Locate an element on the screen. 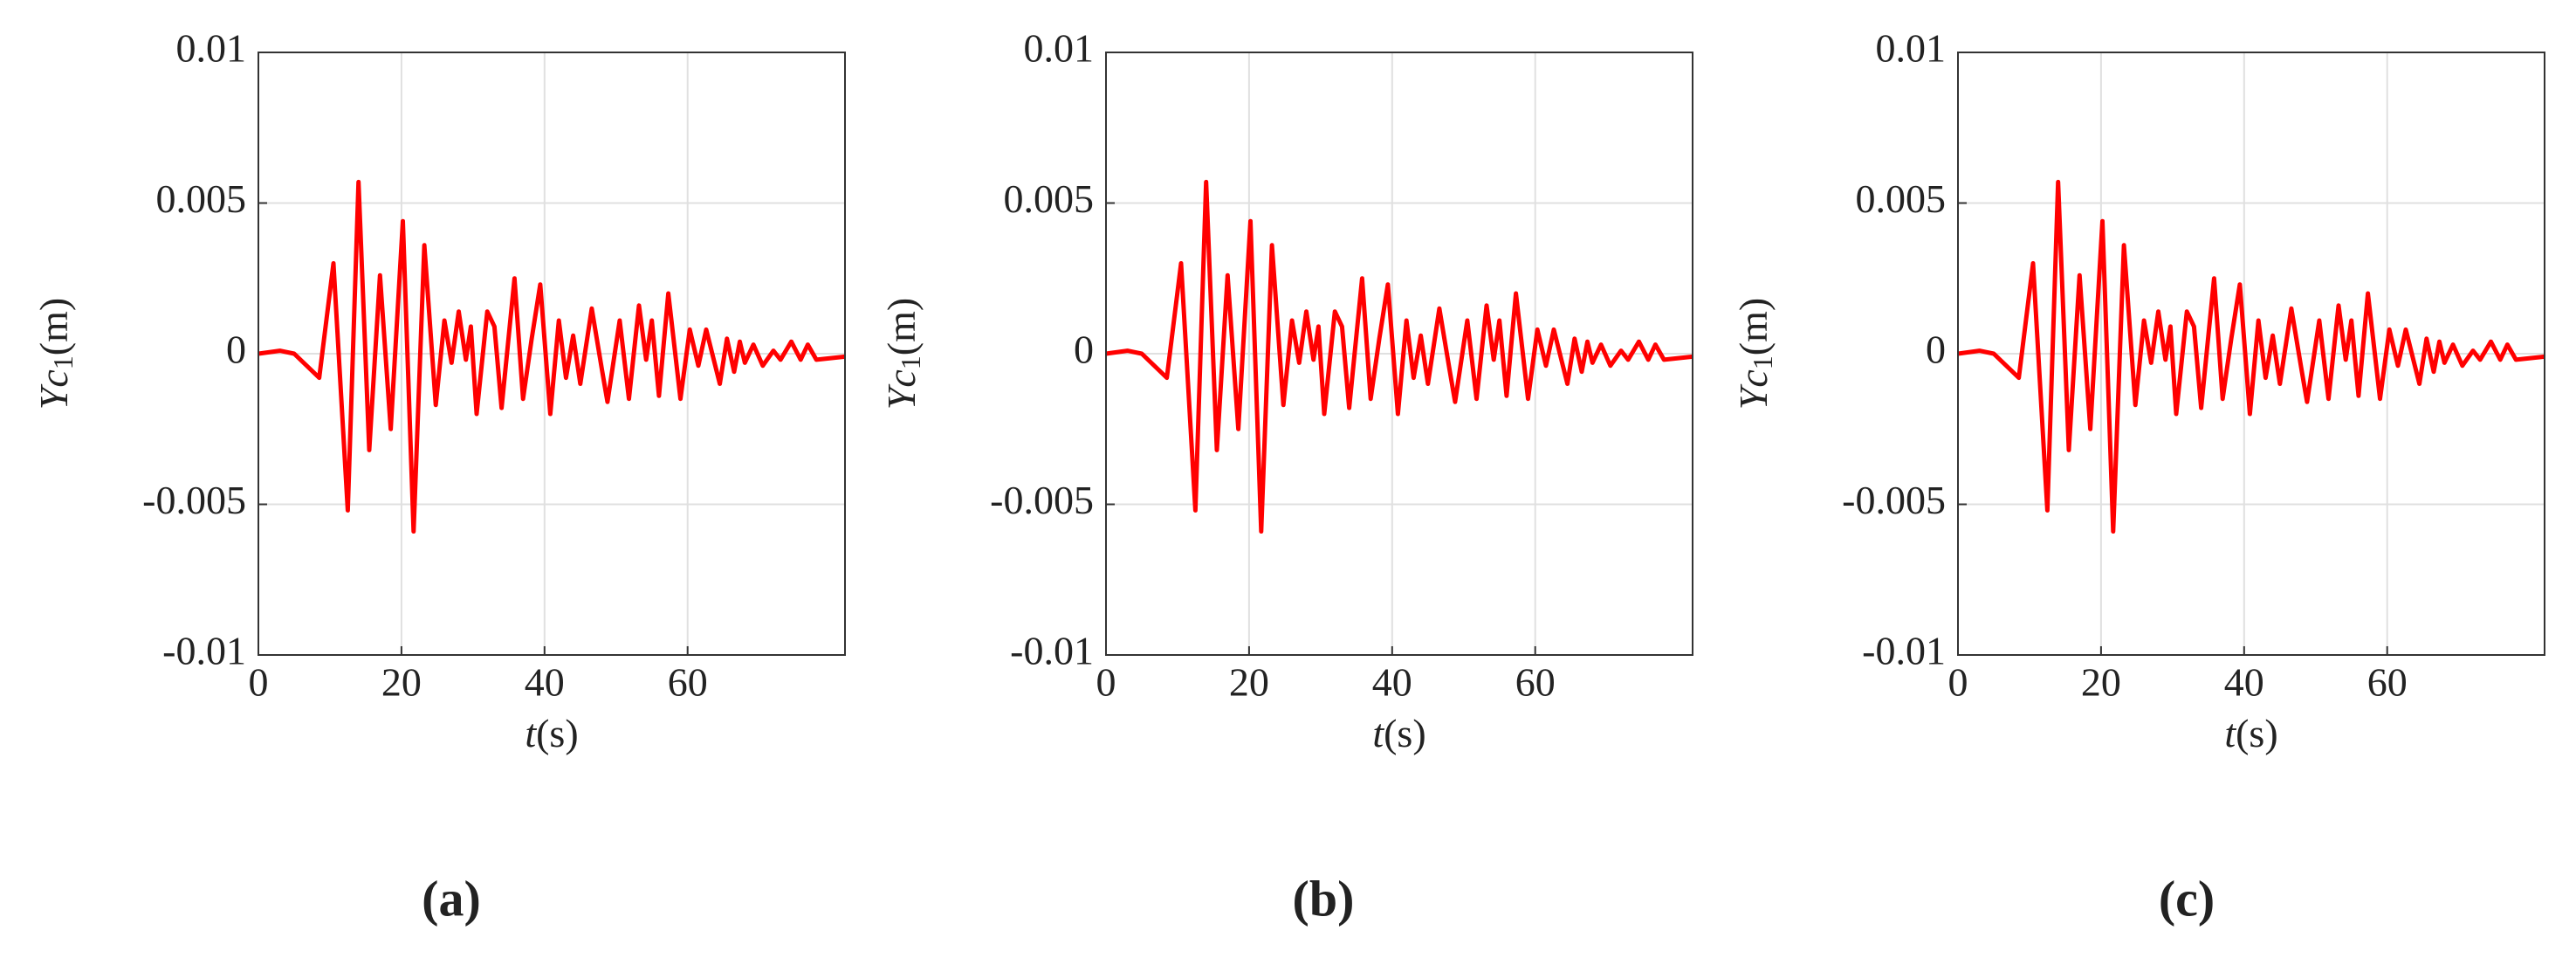  caption: (c) is located at coordinates (2187, 898).